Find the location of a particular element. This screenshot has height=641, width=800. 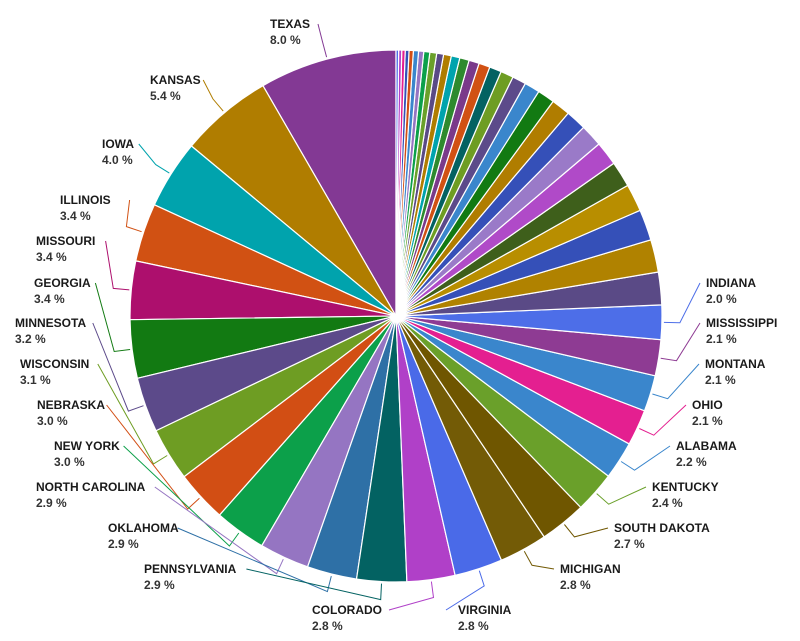

leader-line-new-york is located at coordinates (181, 496).